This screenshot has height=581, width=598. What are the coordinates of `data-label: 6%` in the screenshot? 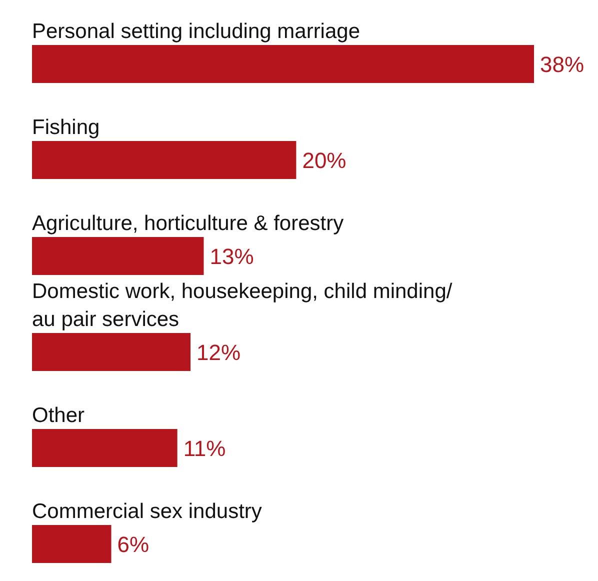 It's located at (133, 544).